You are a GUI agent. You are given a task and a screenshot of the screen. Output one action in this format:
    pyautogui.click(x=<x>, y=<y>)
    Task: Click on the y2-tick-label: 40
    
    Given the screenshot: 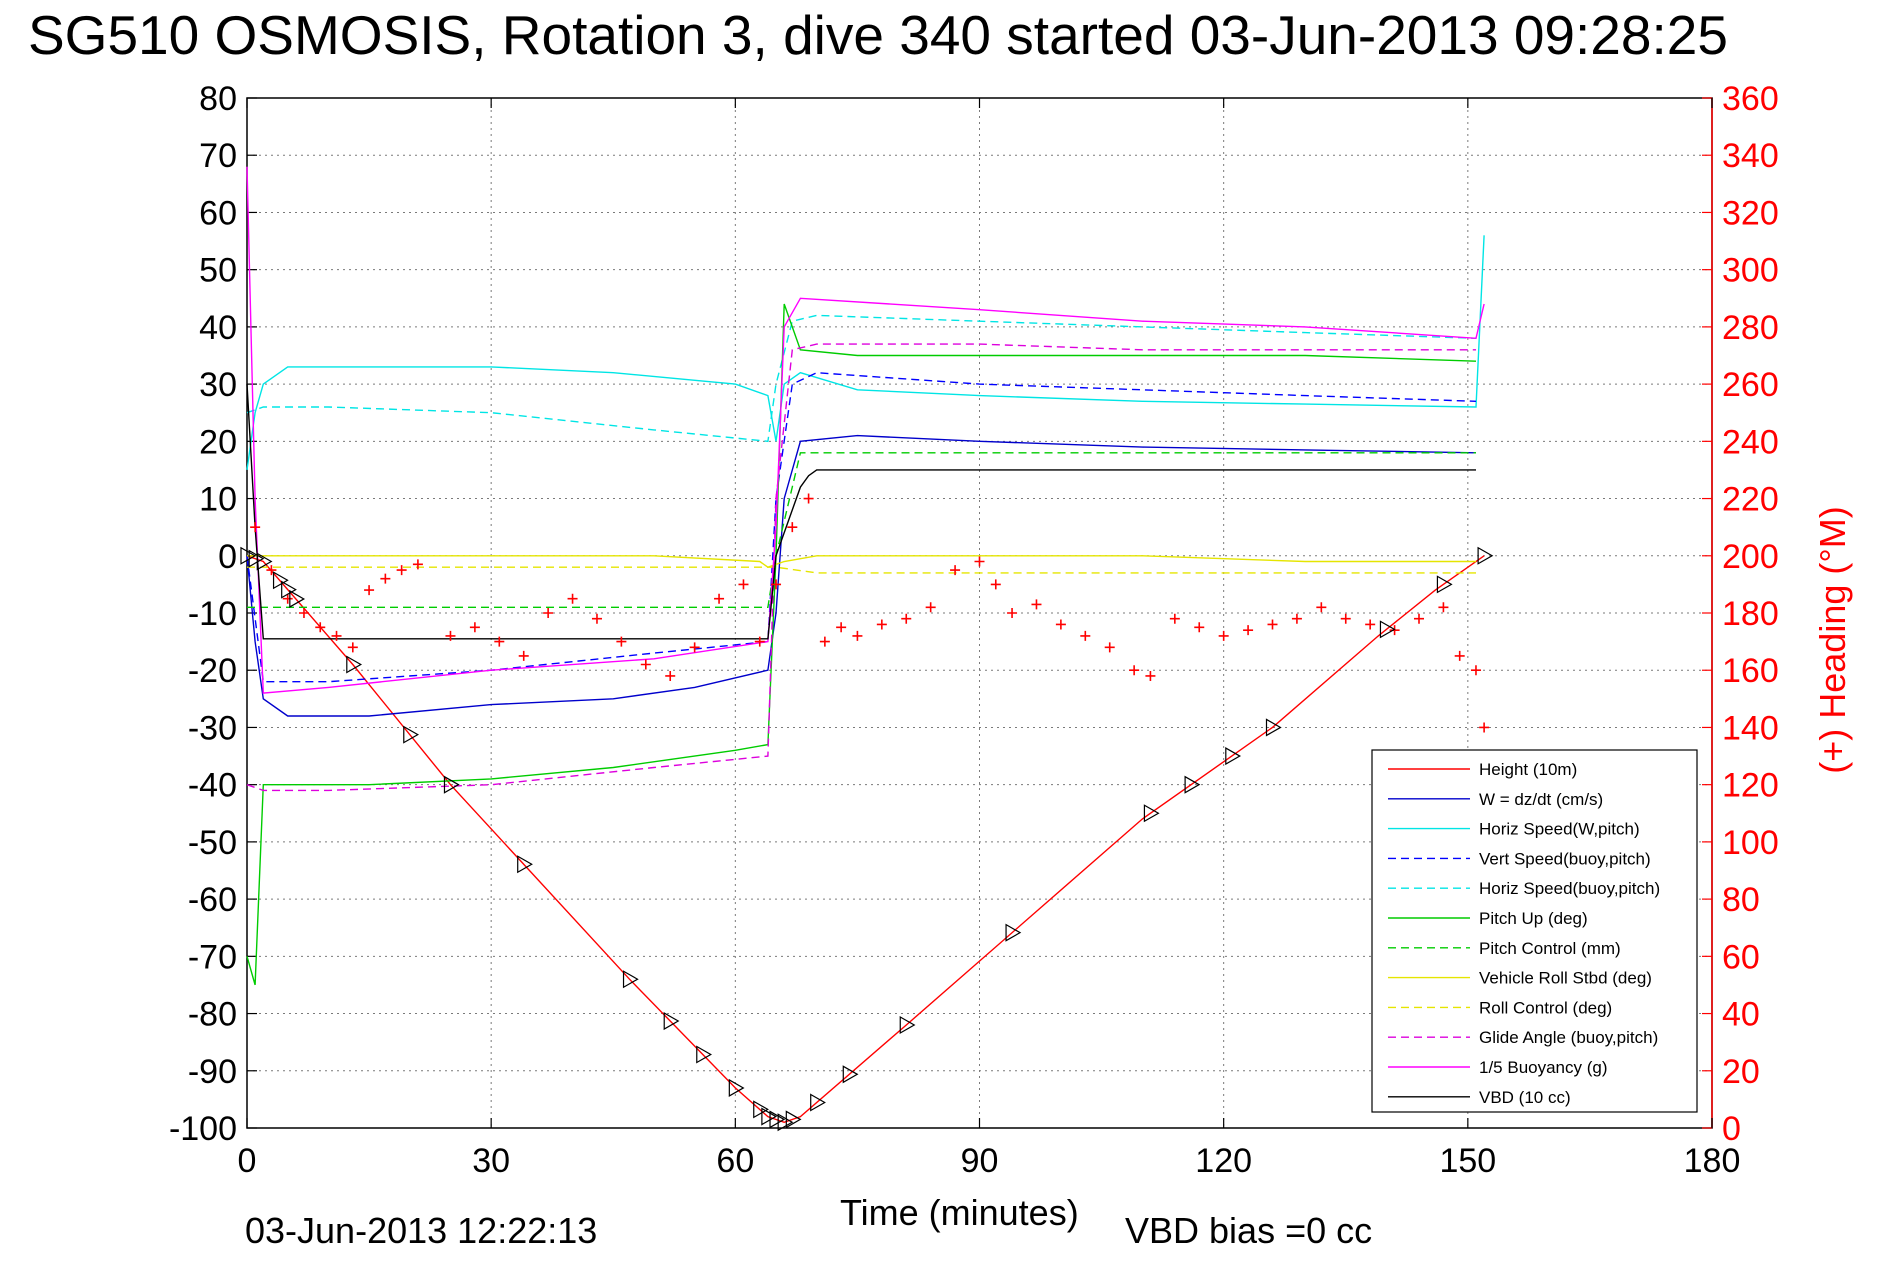 What is the action you would take?
    pyautogui.click(x=1741, y=1015)
    